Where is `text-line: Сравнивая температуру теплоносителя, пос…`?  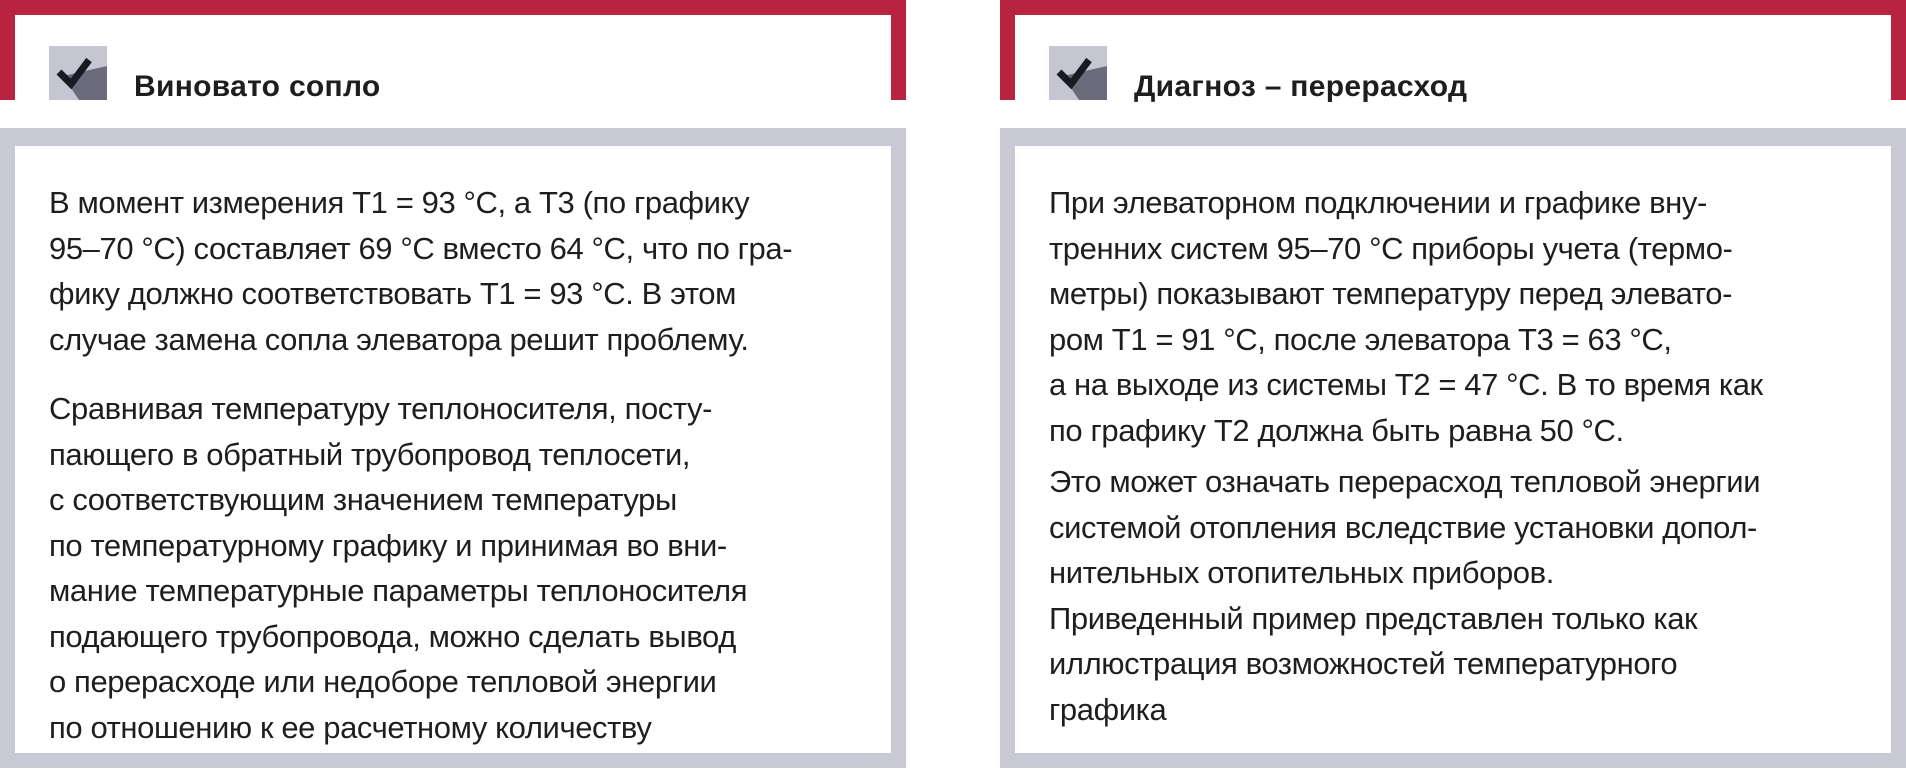
text-line: Сравнивая температуру теплоносителя, пос… is located at coordinates (381, 408).